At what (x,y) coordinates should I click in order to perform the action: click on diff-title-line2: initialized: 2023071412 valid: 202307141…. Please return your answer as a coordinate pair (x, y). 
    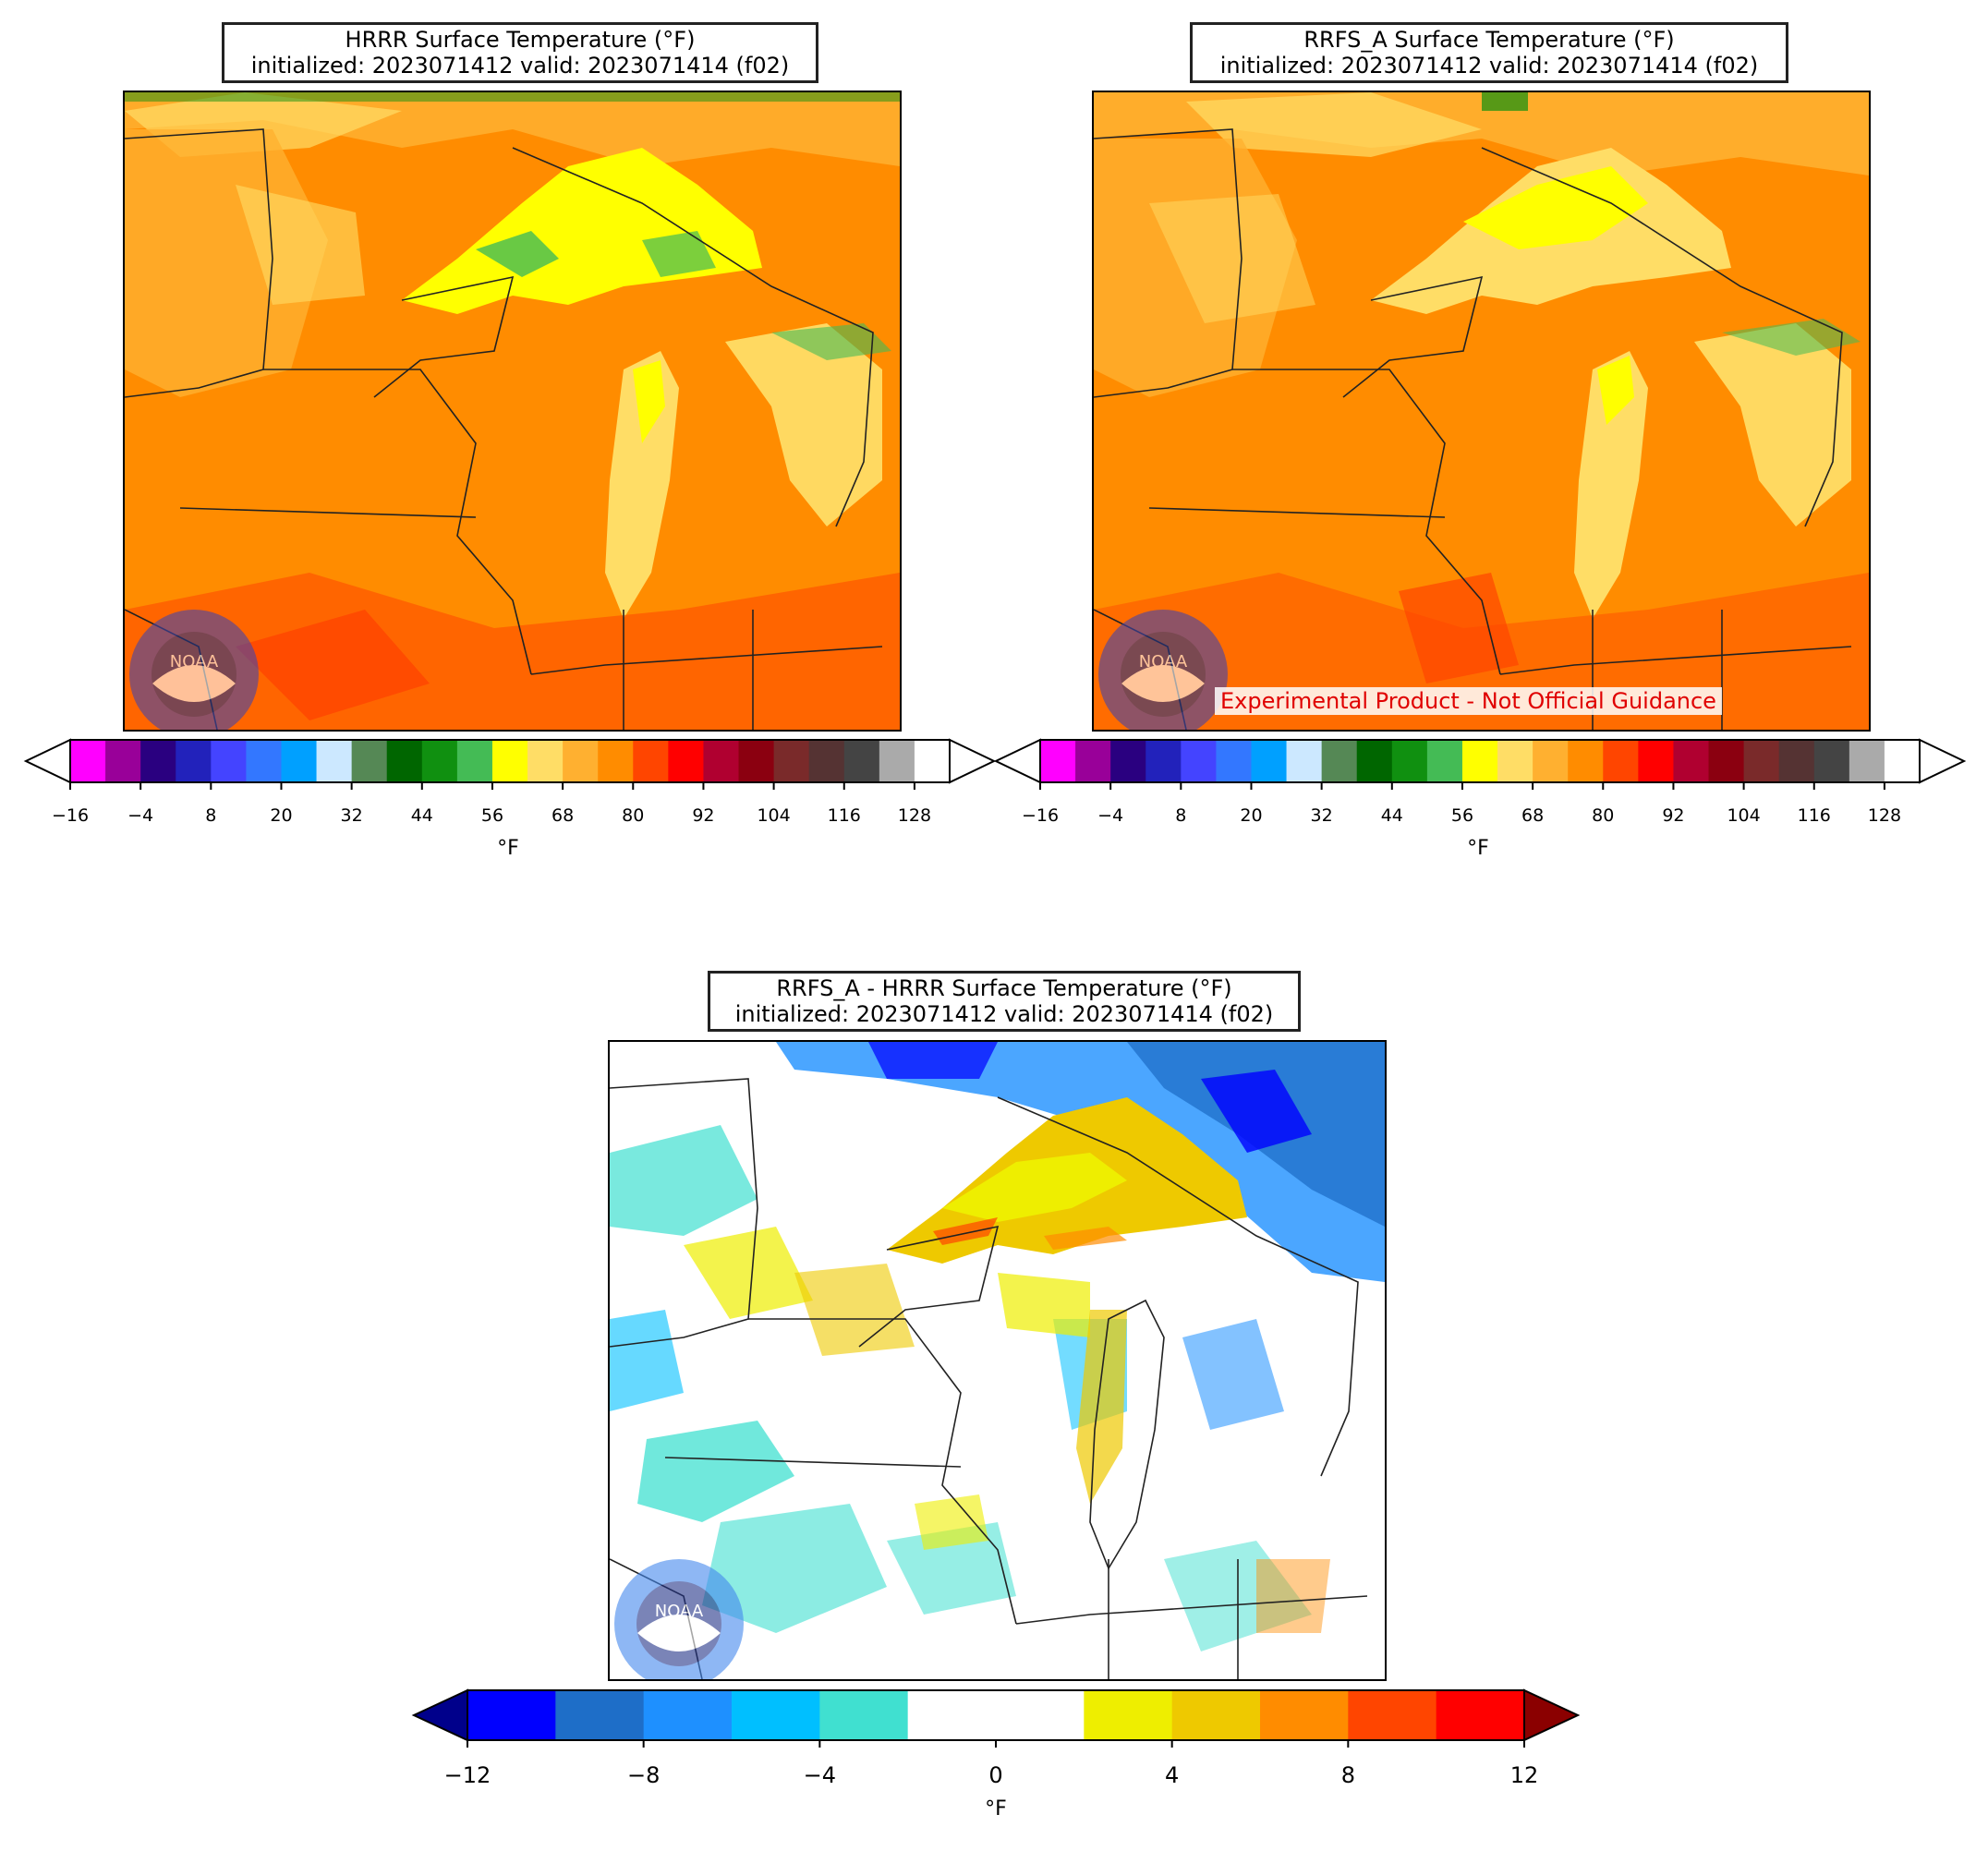
    Looking at the image, I should click on (1004, 1014).